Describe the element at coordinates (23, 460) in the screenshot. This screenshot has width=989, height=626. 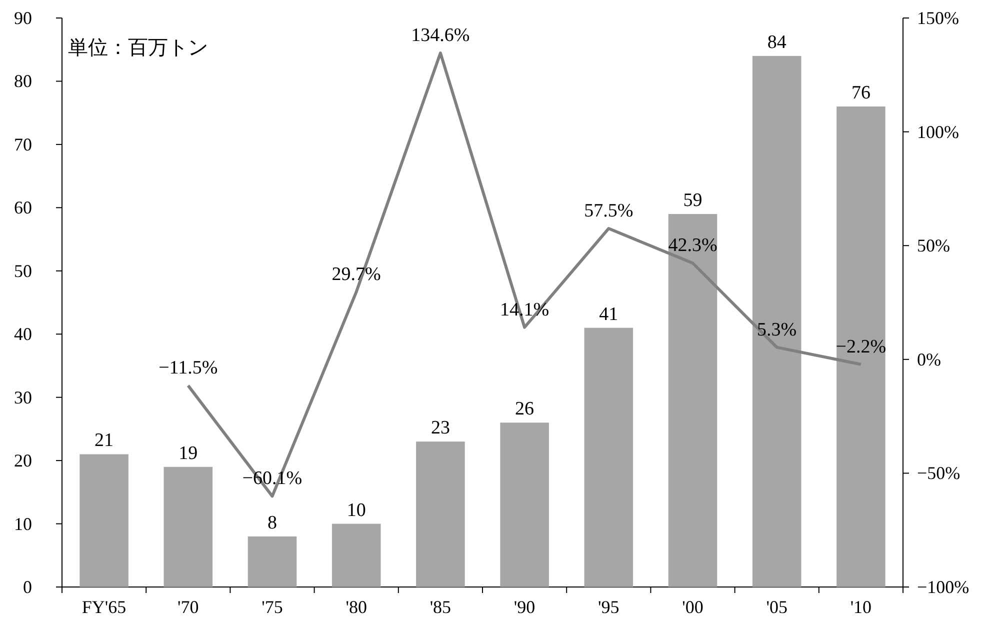
I see `y-tick-label: 20` at that location.